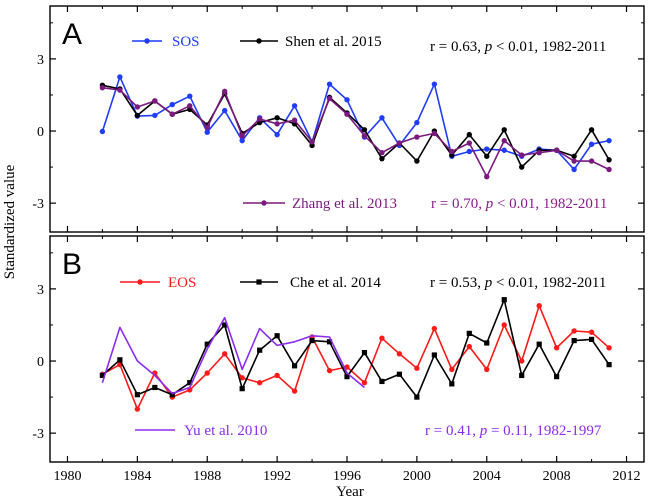  What do you see at coordinates (347, 476) in the screenshot?
I see `x-tick-label: 1996` at bounding box center [347, 476].